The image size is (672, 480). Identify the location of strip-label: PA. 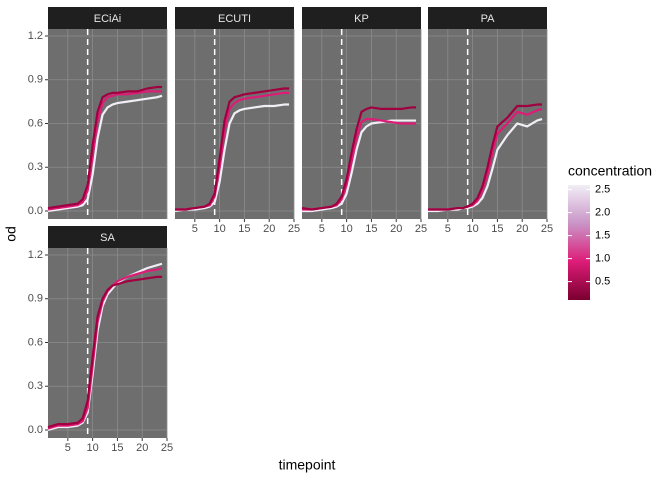
(488, 19).